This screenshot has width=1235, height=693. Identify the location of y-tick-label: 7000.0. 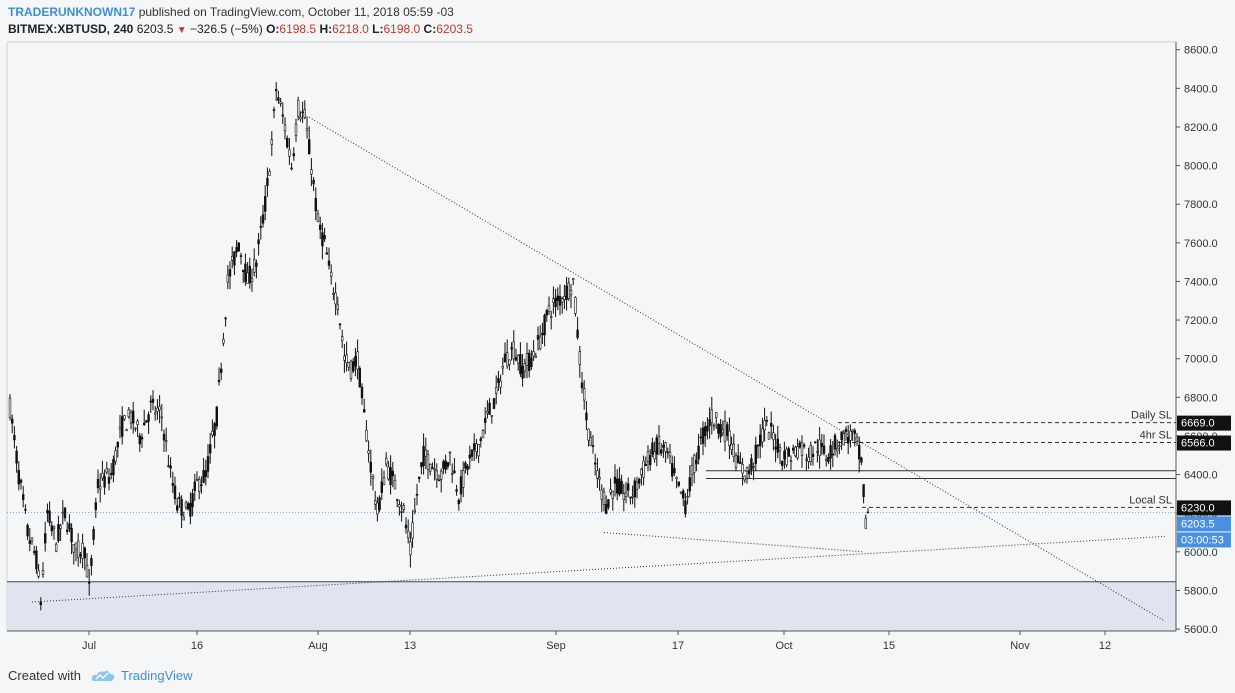
(1201, 360).